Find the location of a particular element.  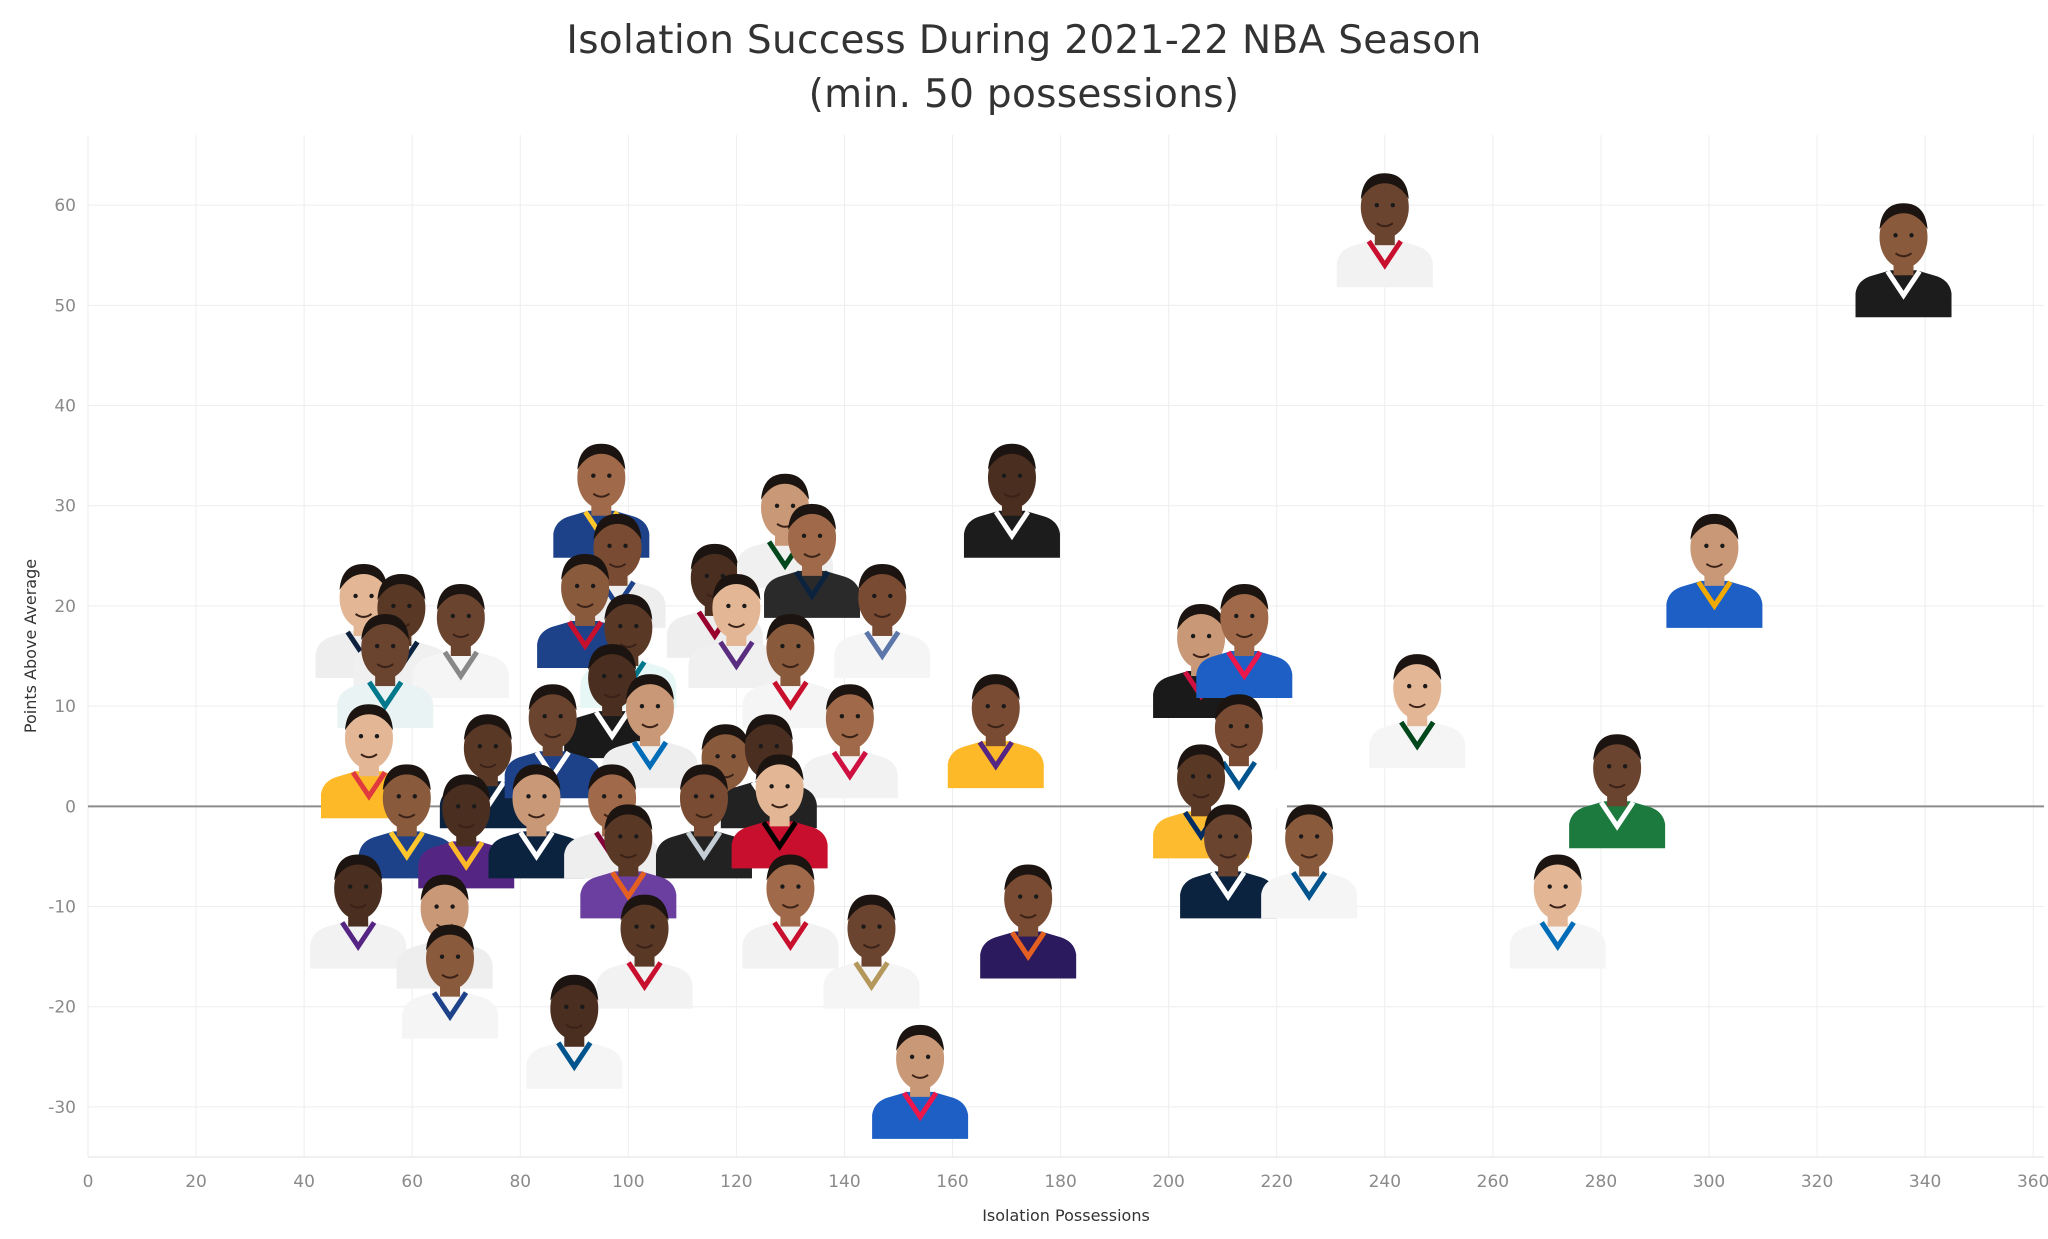

x-tick-label: 20 is located at coordinates (196, 1182).